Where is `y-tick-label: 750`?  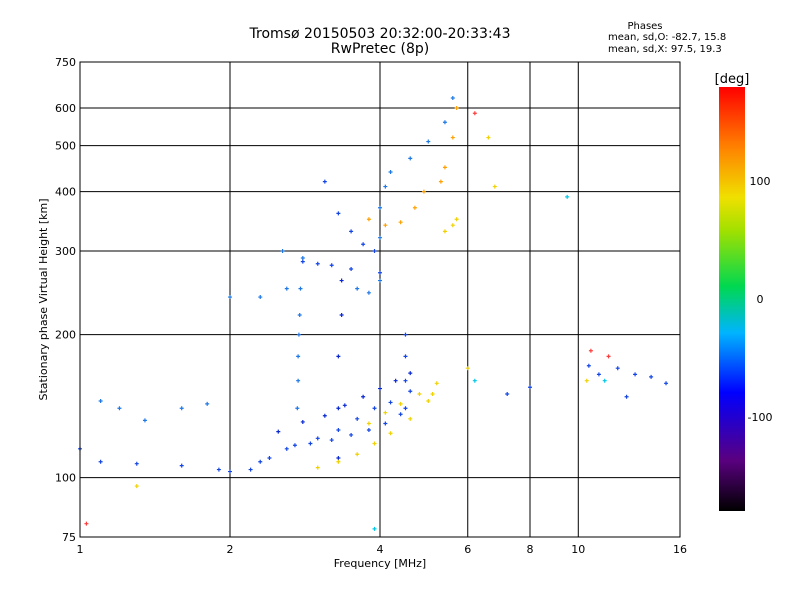 y-tick-label: 750 is located at coordinates (65, 62).